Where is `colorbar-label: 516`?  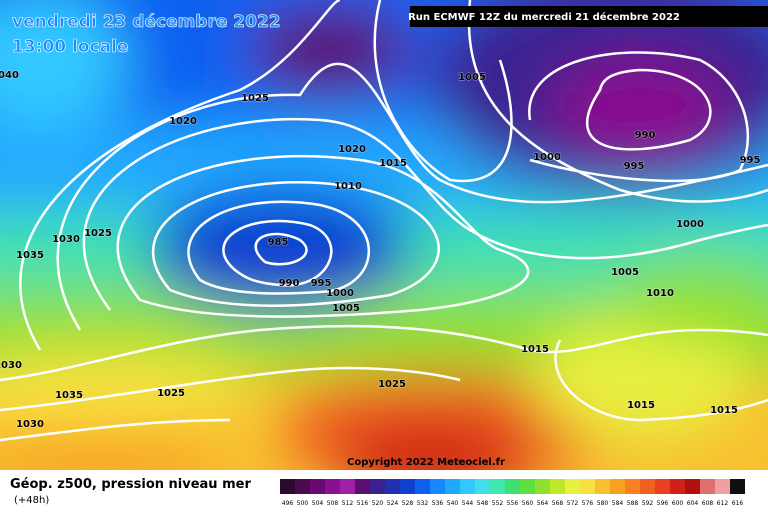 colorbar-label: 516 is located at coordinates (363, 503).